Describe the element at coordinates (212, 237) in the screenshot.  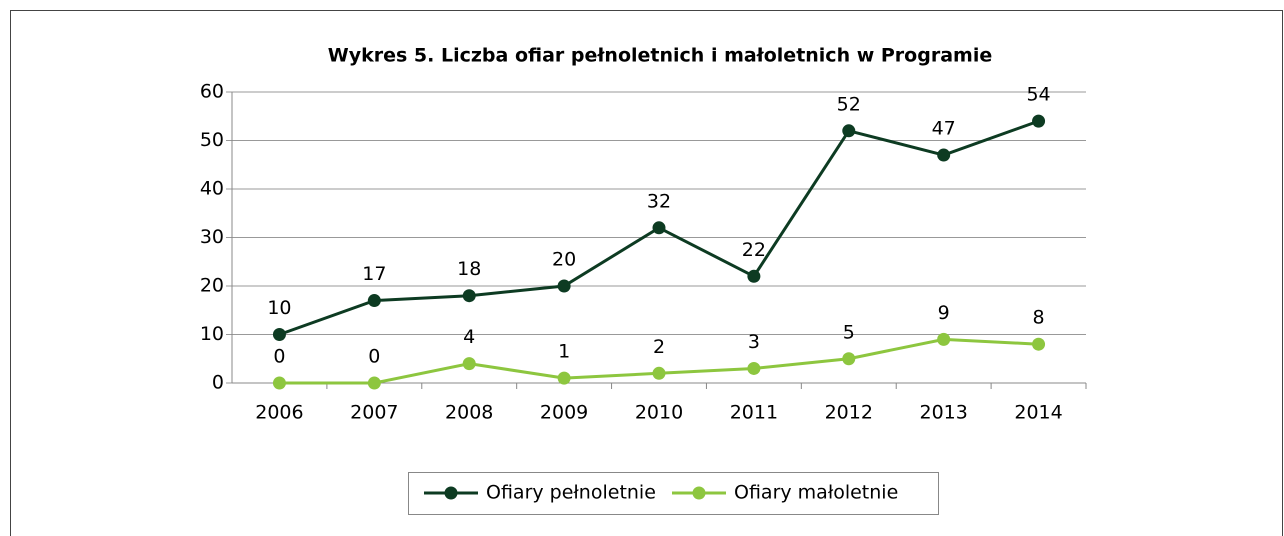
I see `y-tick-label: 30` at that location.